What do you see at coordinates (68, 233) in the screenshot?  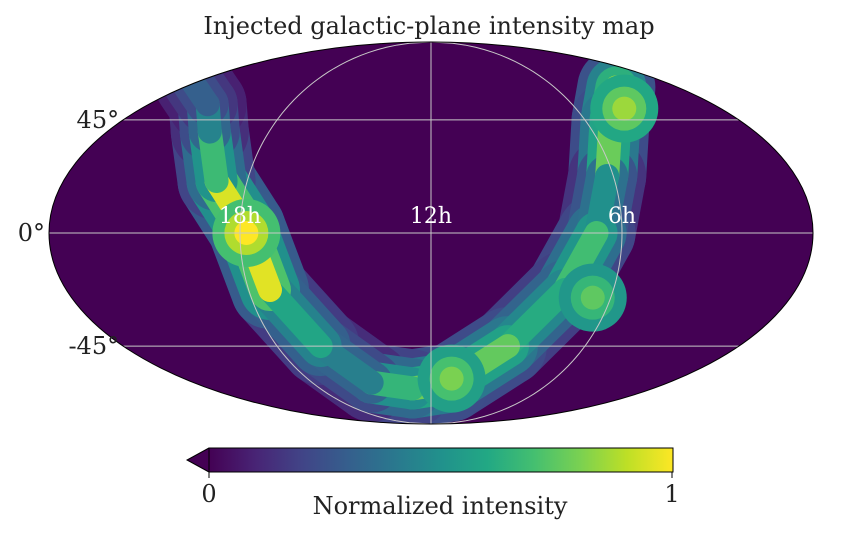 I see `dec-tick-labels: 45° 0° -45°` at bounding box center [68, 233].